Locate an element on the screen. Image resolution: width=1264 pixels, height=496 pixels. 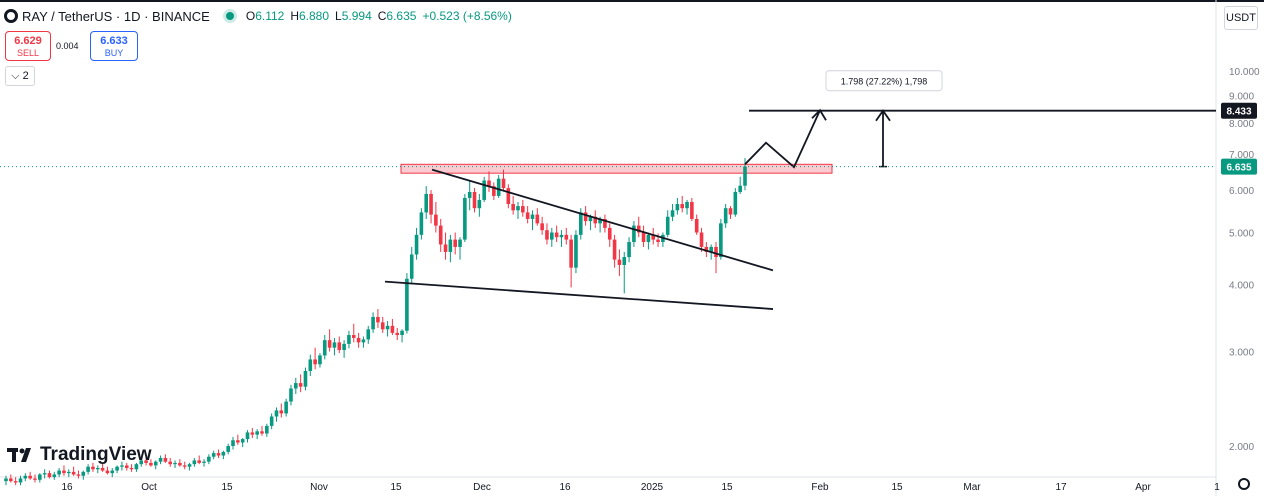
close-label: C is located at coordinates (382, 16).